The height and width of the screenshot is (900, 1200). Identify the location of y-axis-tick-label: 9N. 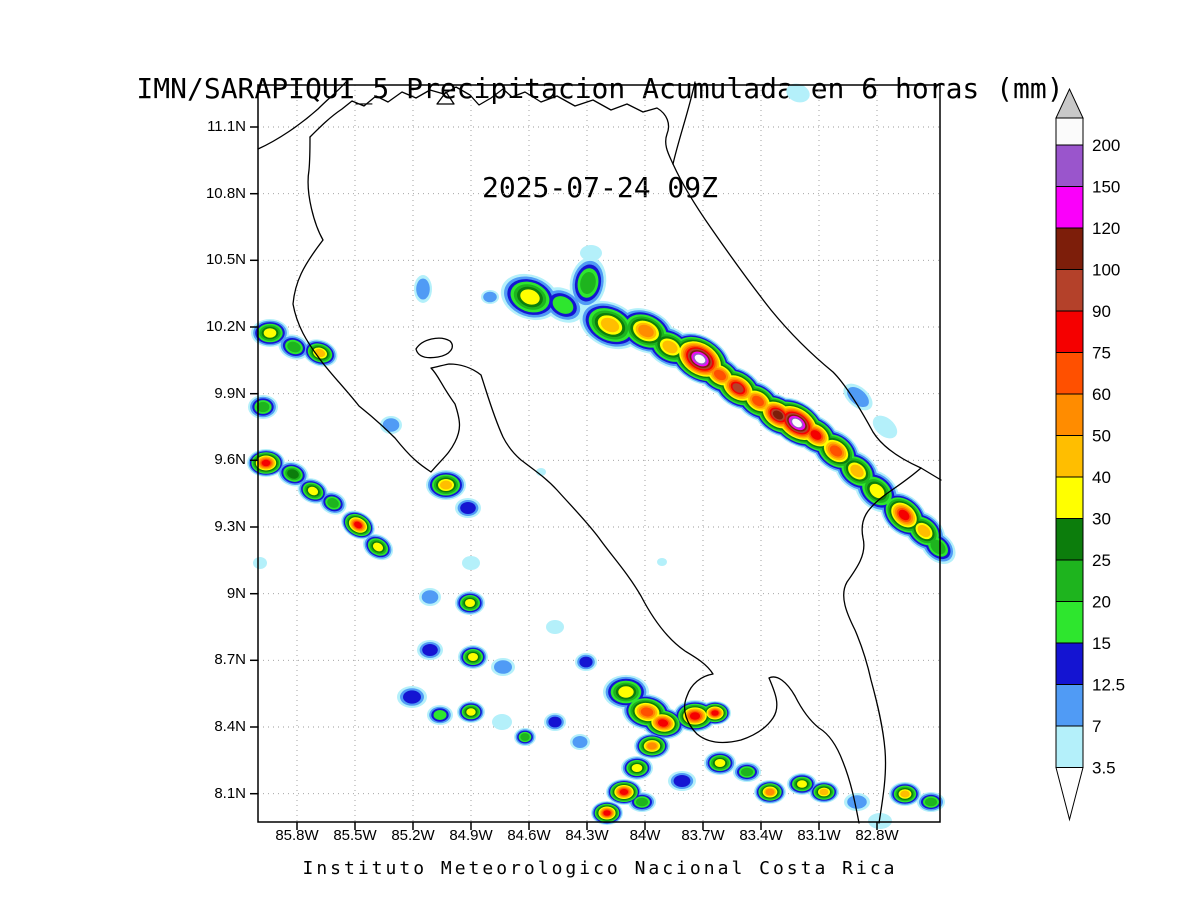
(236, 593).